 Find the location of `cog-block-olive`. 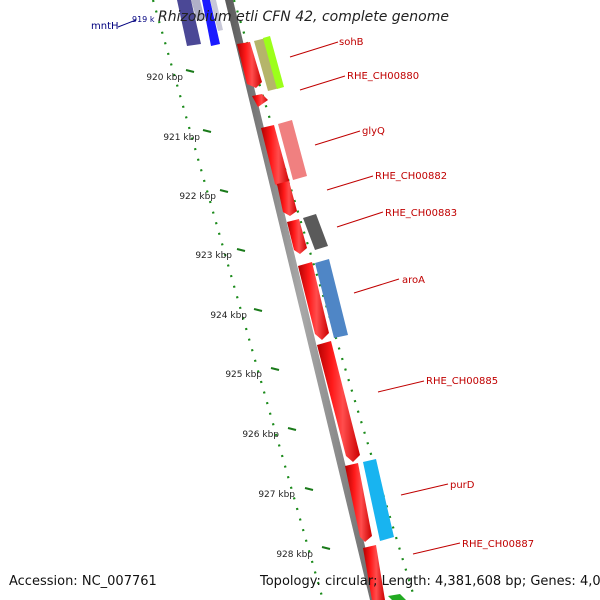

cog-block-olive is located at coordinates (267, 64).